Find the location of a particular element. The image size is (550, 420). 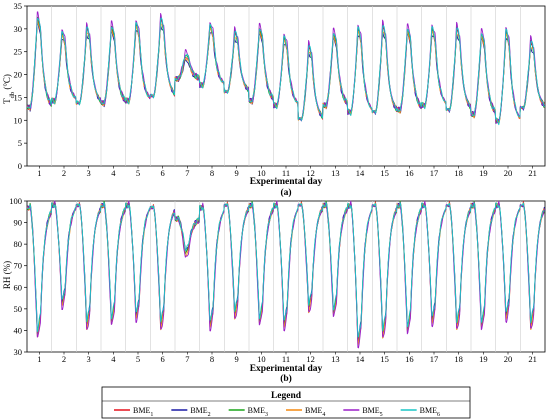

legend-box is located at coordinates (286, 402).